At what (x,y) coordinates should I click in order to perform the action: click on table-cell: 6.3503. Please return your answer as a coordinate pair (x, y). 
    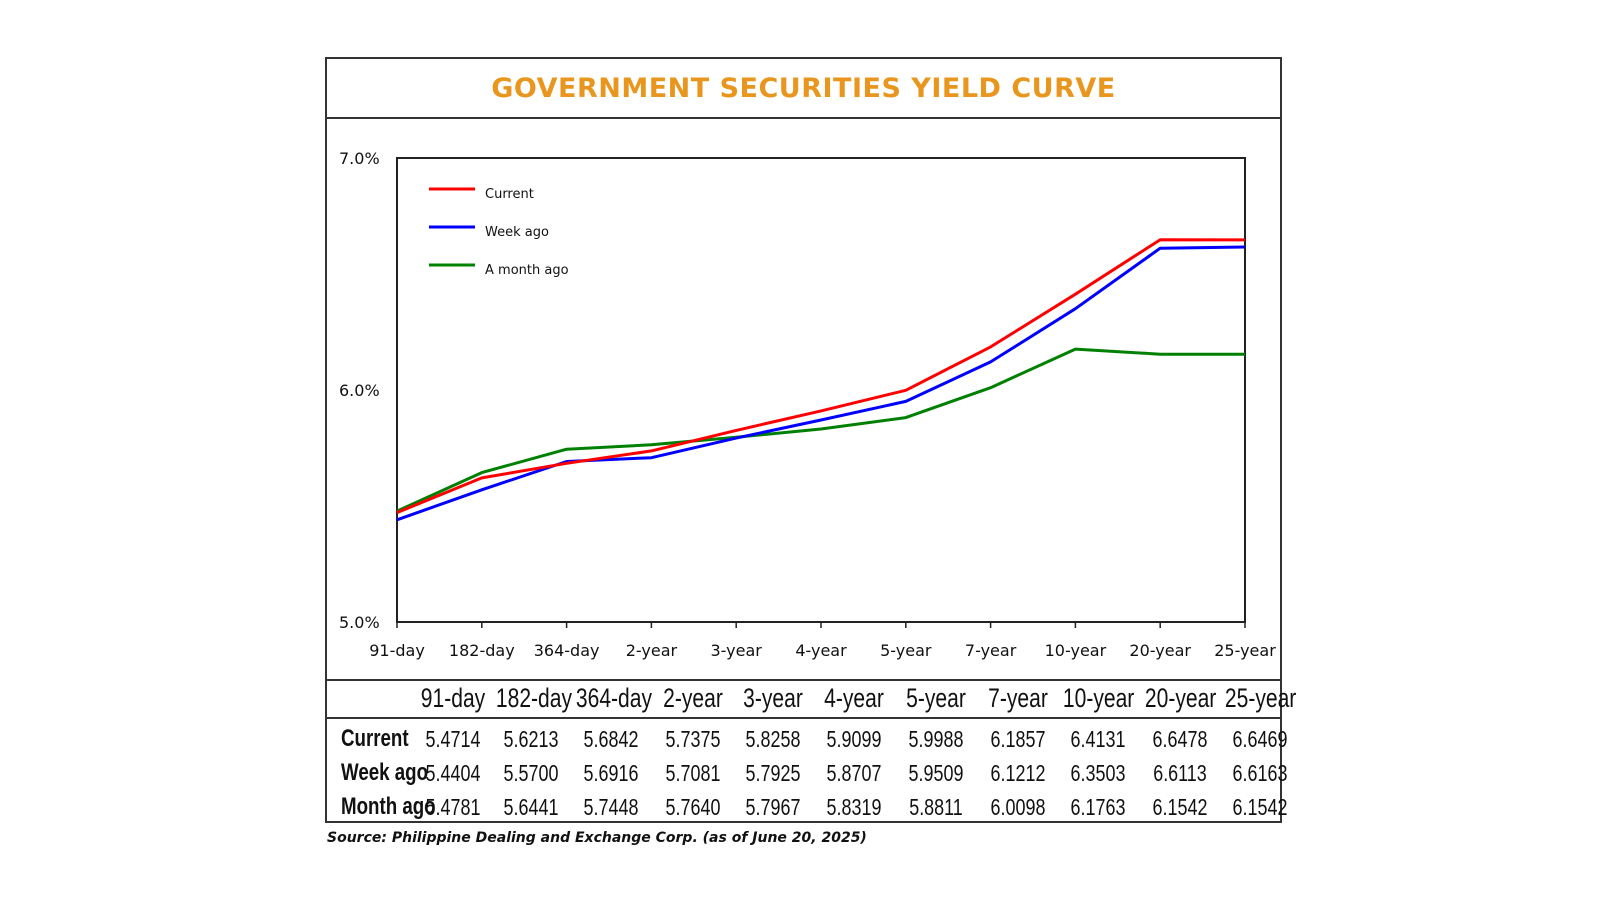
    Looking at the image, I should click on (1098, 773).